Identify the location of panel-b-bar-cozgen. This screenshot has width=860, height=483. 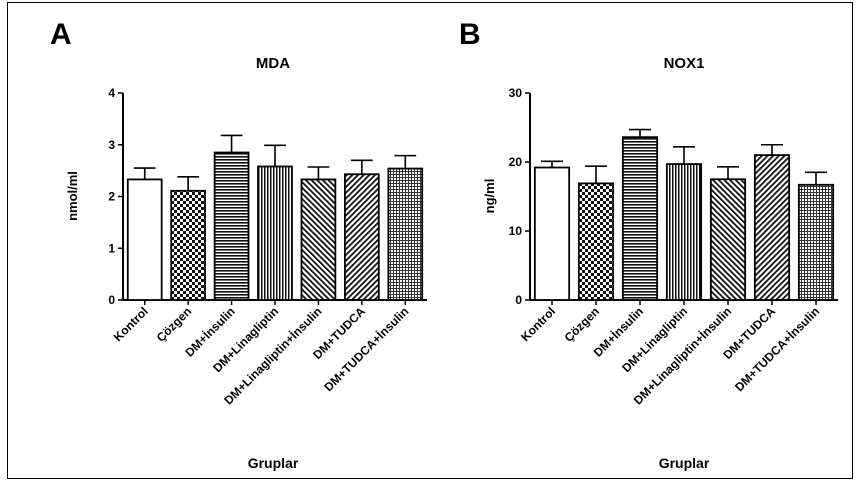
(596, 241).